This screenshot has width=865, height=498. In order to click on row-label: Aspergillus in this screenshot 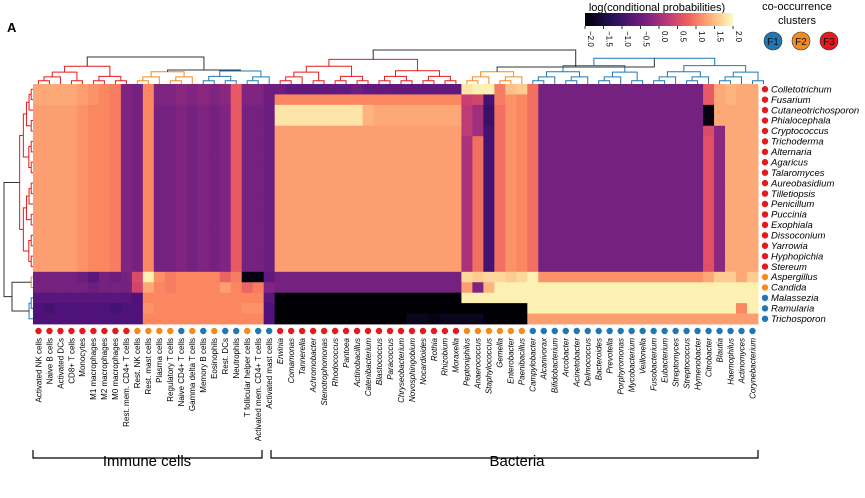, I will do `click(794, 277)`.